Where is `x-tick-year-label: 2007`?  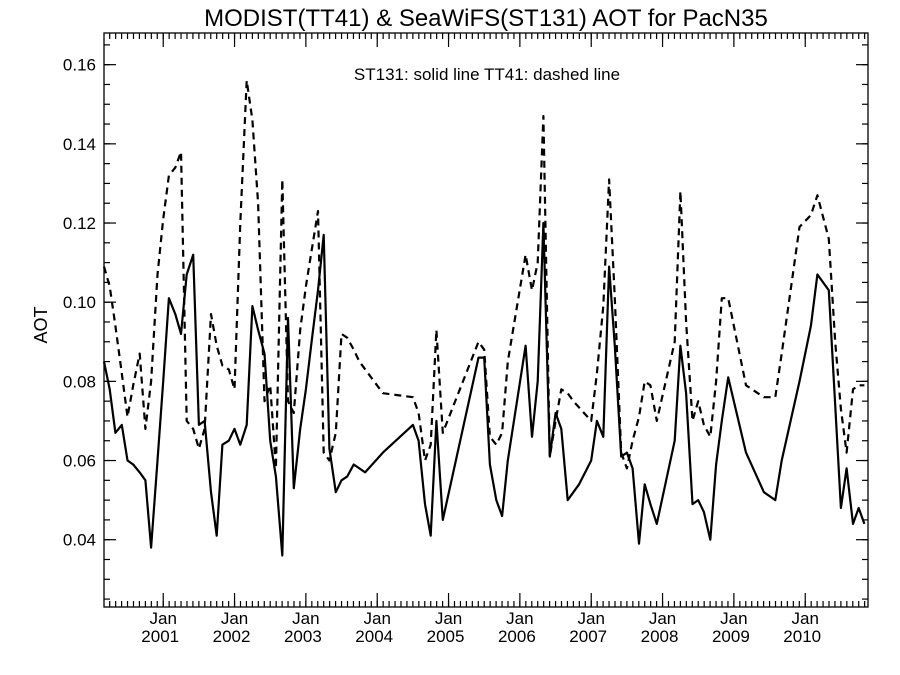
x-tick-year-label: 2007 is located at coordinates (588, 636).